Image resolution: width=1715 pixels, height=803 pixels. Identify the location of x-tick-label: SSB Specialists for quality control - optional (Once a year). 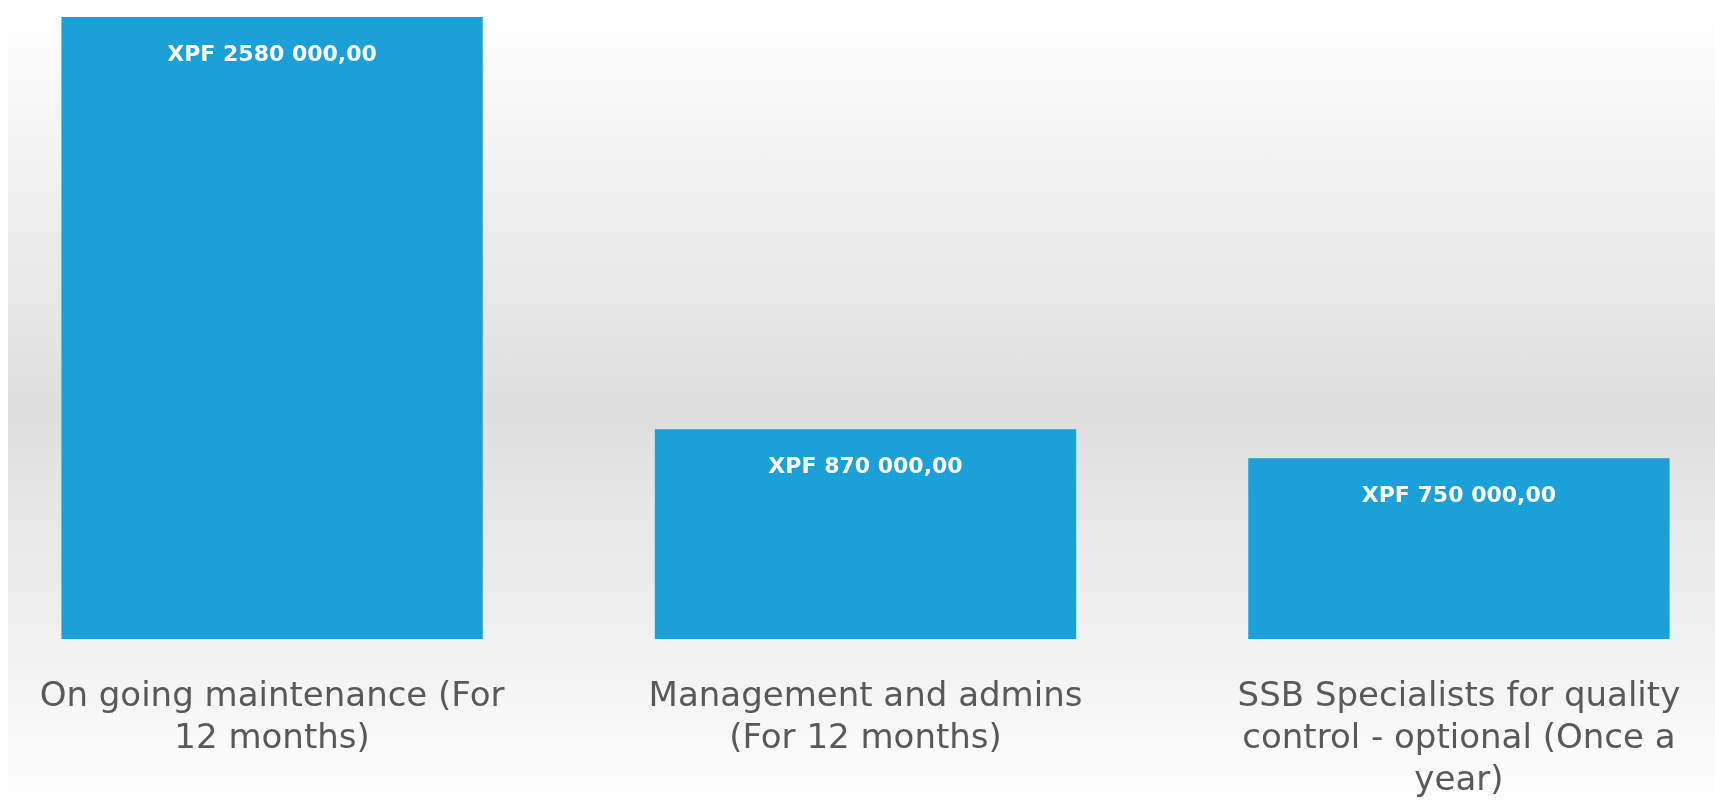
(1459, 736).